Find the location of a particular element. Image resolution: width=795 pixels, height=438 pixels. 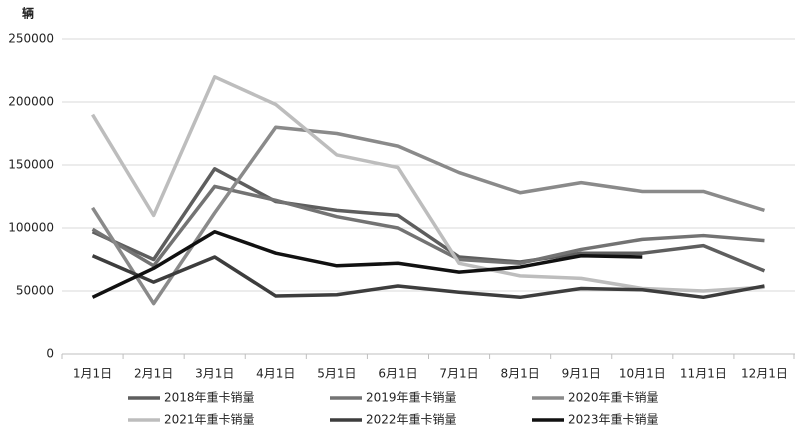

x-tick-label: 6月1日 is located at coordinates (397, 374).